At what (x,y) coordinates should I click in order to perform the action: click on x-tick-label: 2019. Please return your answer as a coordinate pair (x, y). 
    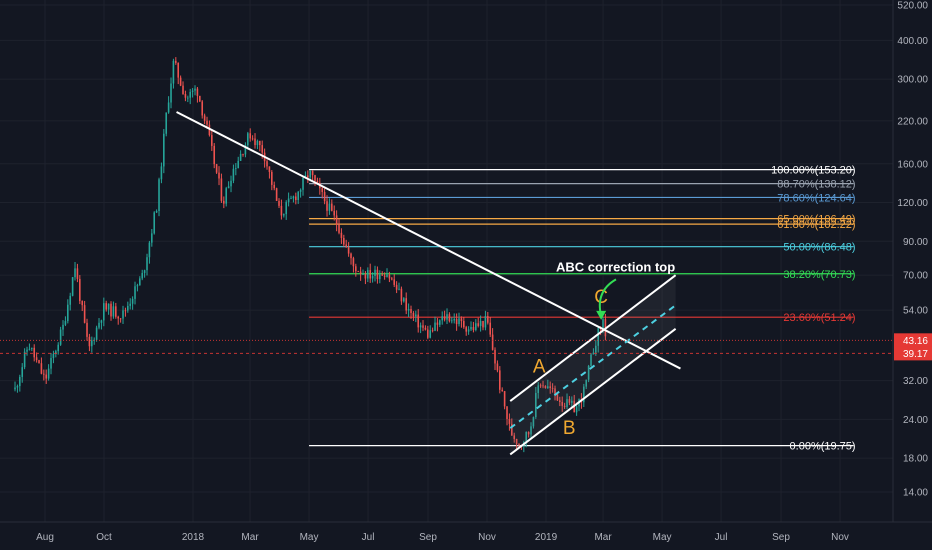
    Looking at the image, I should click on (546, 537).